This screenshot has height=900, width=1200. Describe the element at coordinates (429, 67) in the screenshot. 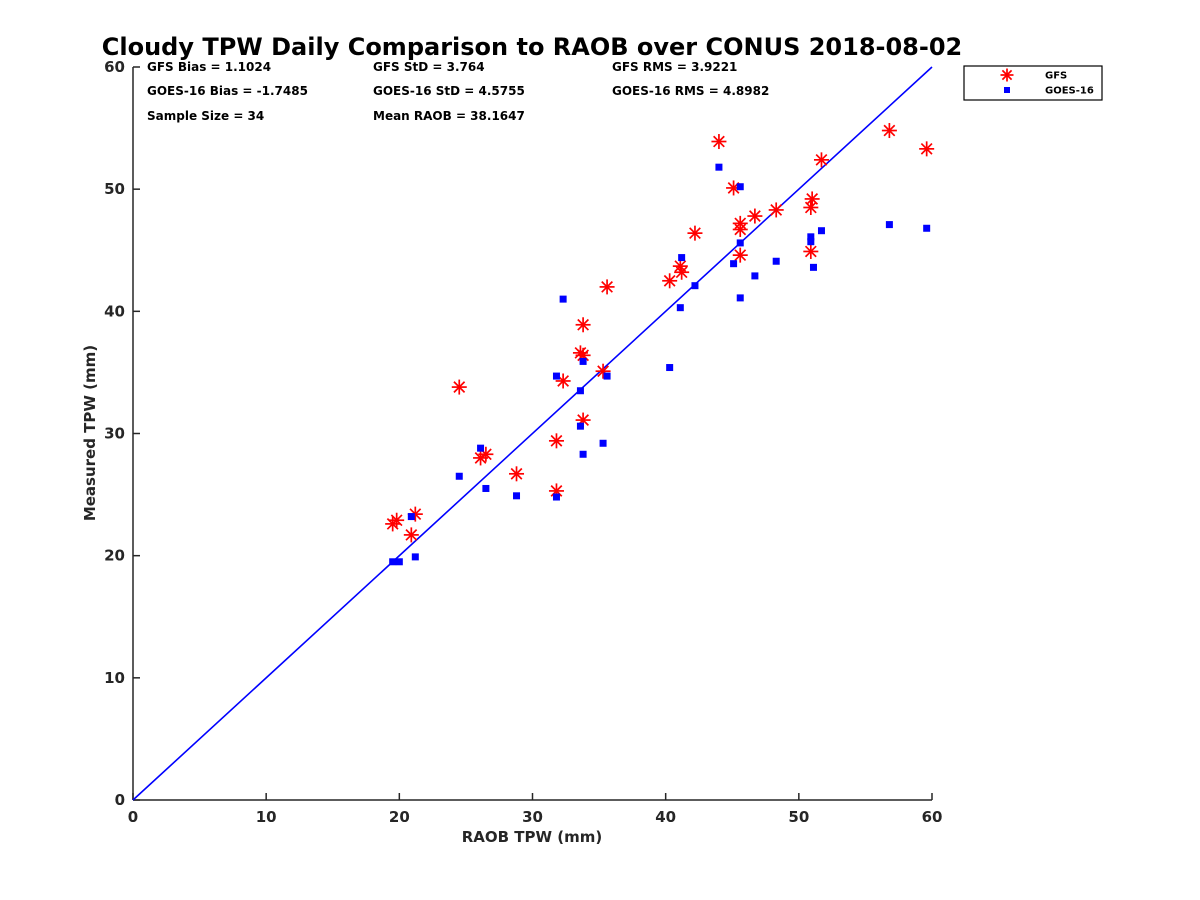

I see `stat-annotation: GFS StD = 3.764` at that location.